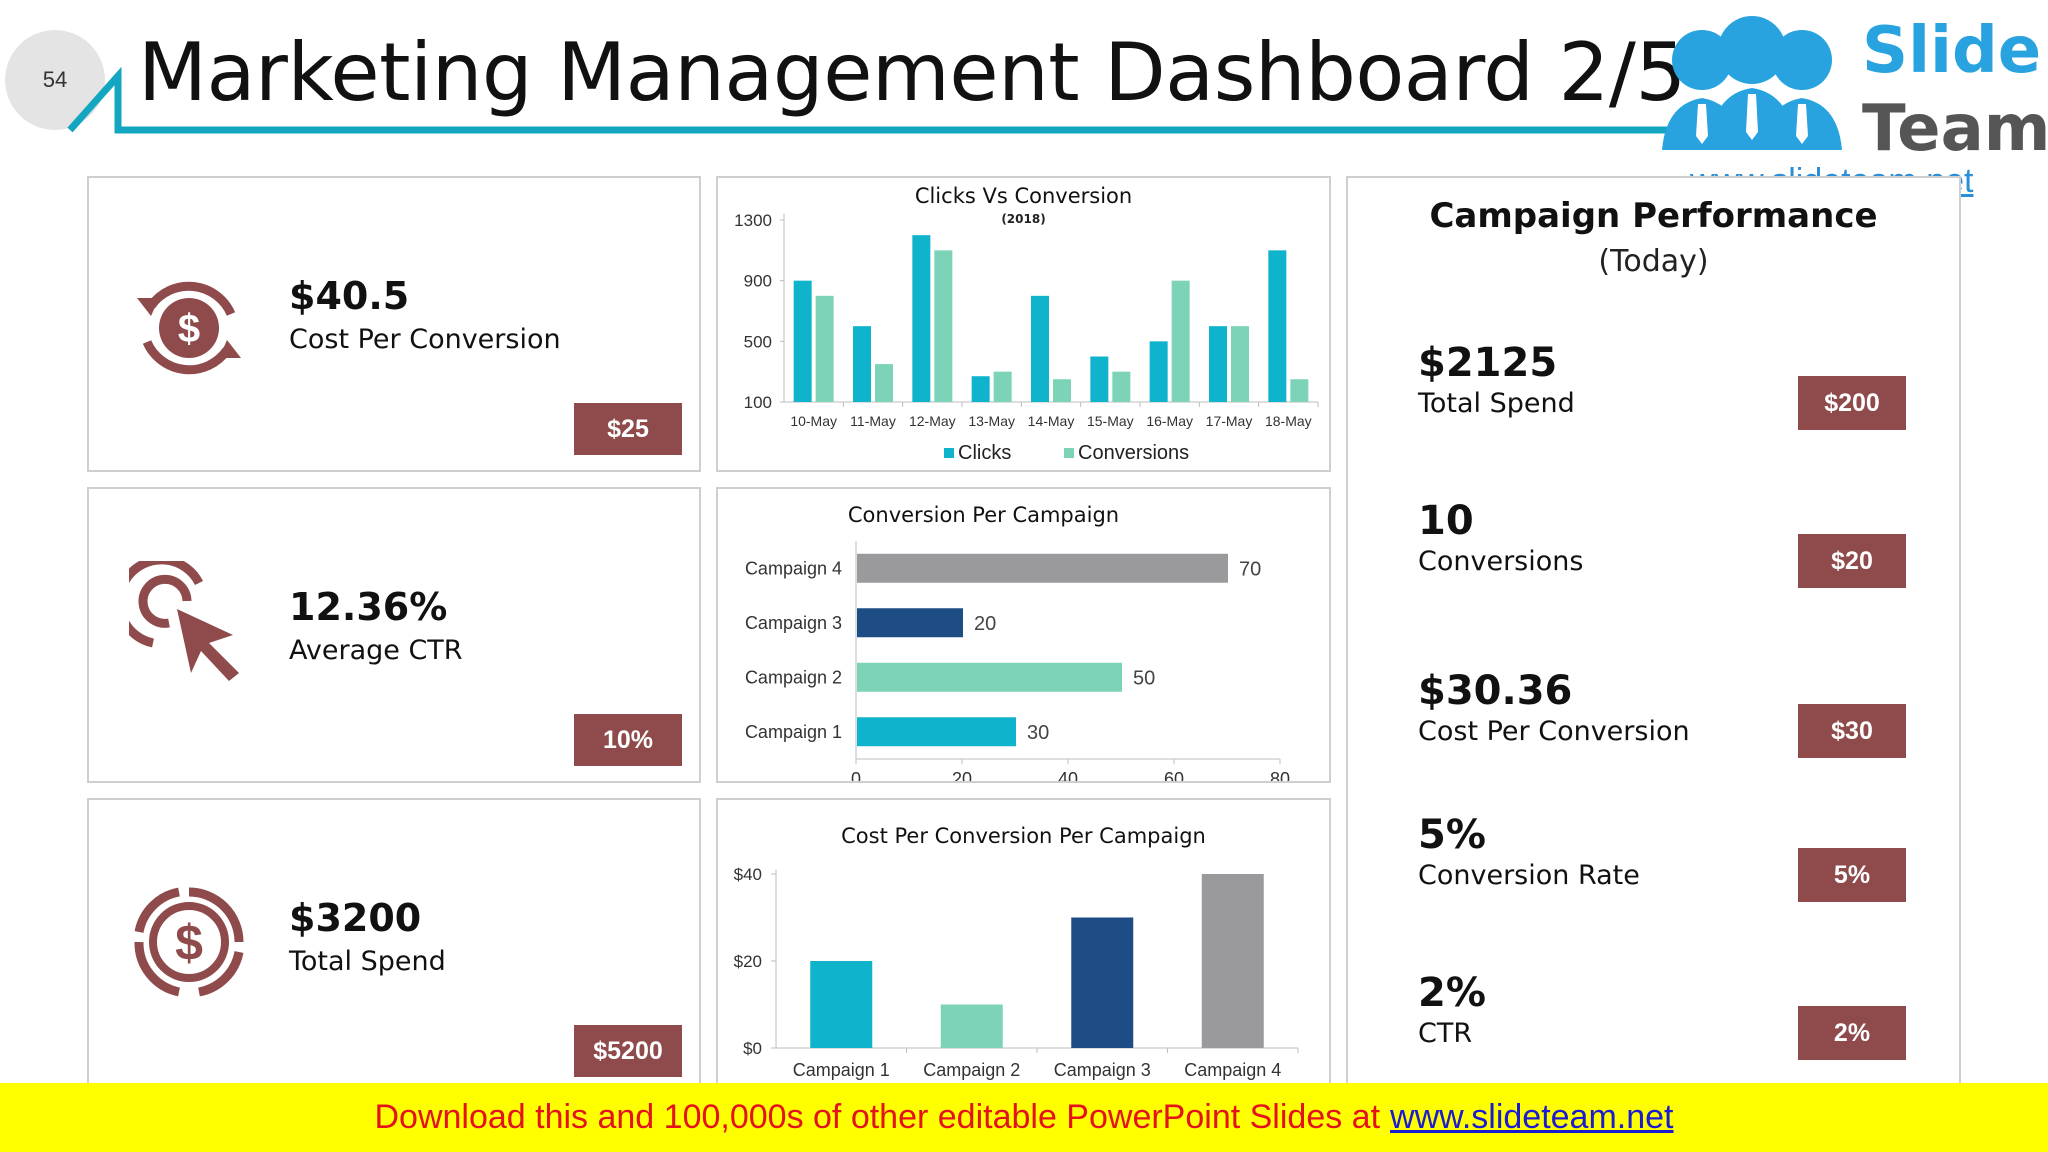 This screenshot has height=1152, width=2048. I want to click on download-banner-link: www.slideteam.net, so click(1532, 1117).